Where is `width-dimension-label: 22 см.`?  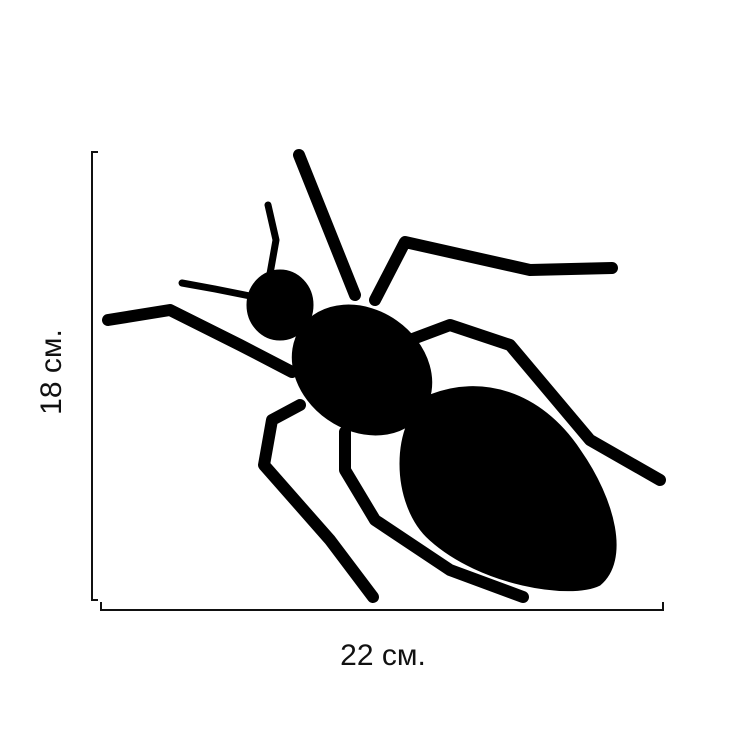
width-dimension-label: 22 см. is located at coordinates (383, 655).